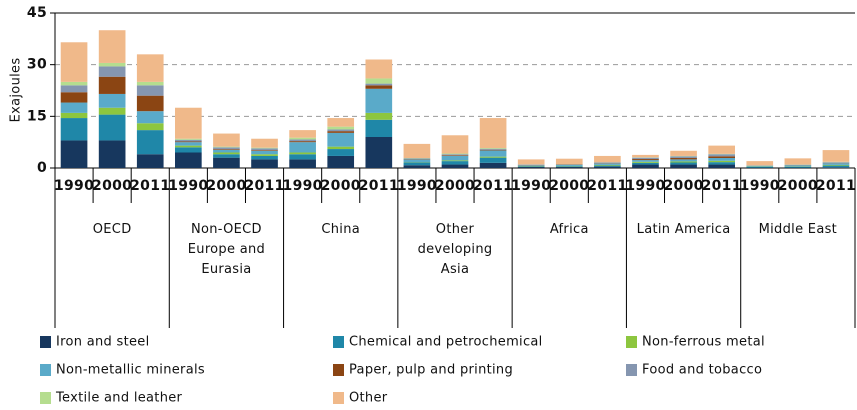 This screenshot has height=410, width=857. What do you see at coordinates (16, 90) in the screenshot?
I see `y-axis-label: Exajoules` at bounding box center [16, 90].